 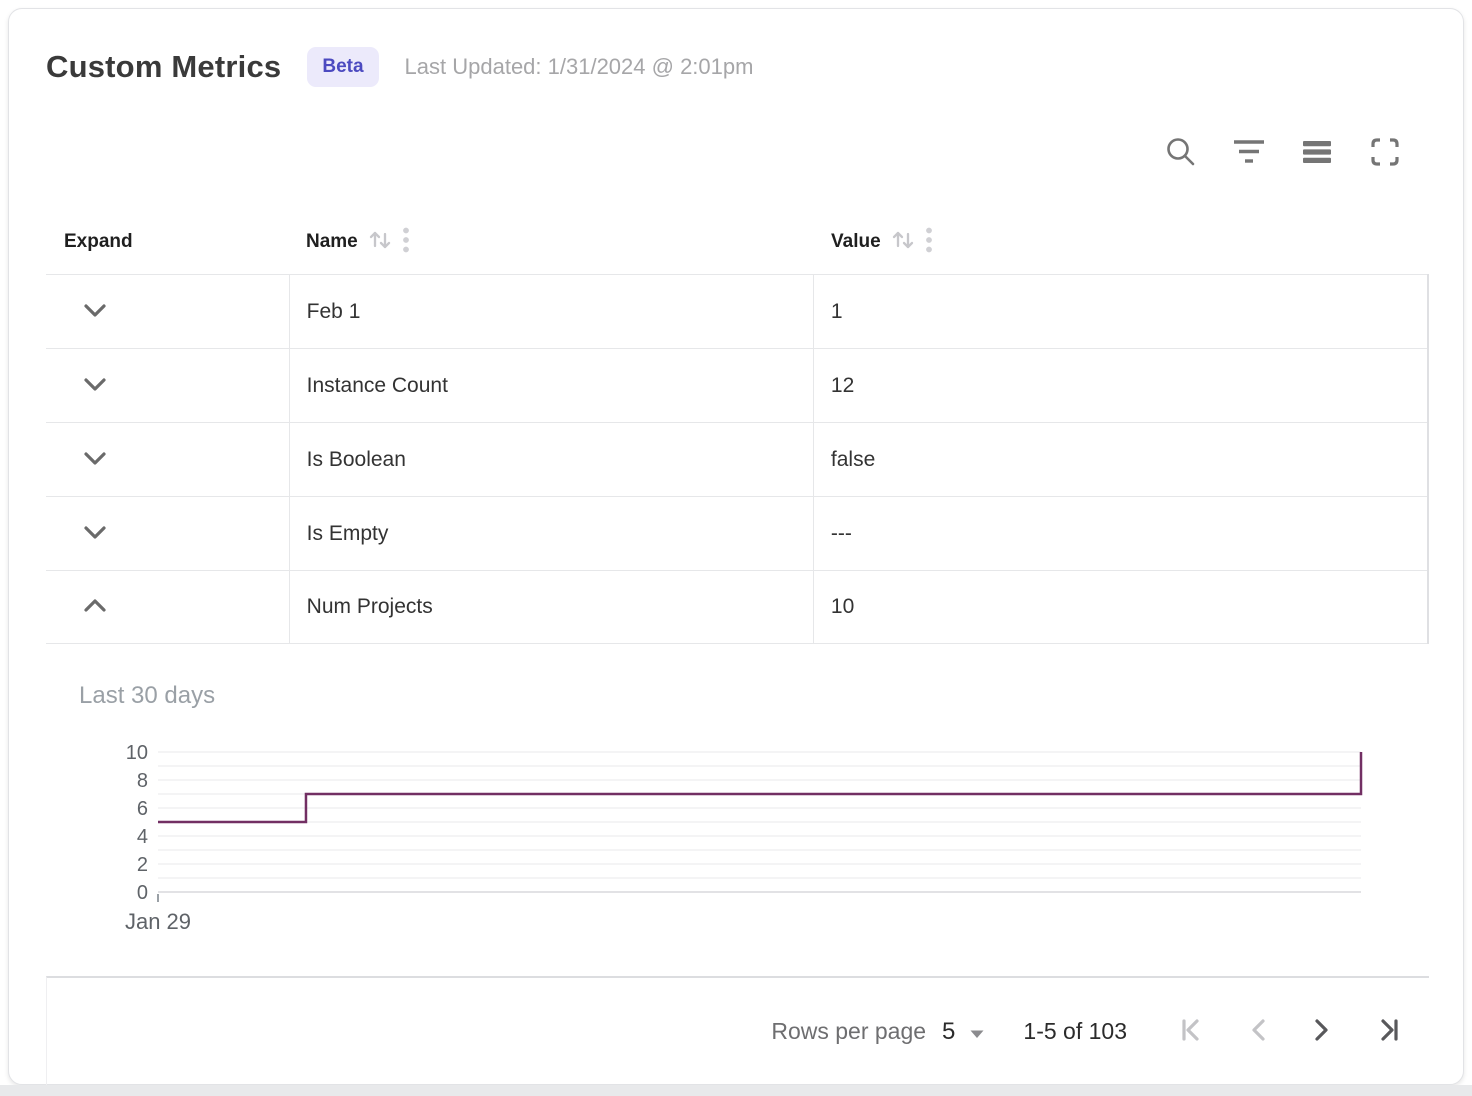 What do you see at coordinates (963, 1032) in the screenshot?
I see `rows-per-page-select: 5` at bounding box center [963, 1032].